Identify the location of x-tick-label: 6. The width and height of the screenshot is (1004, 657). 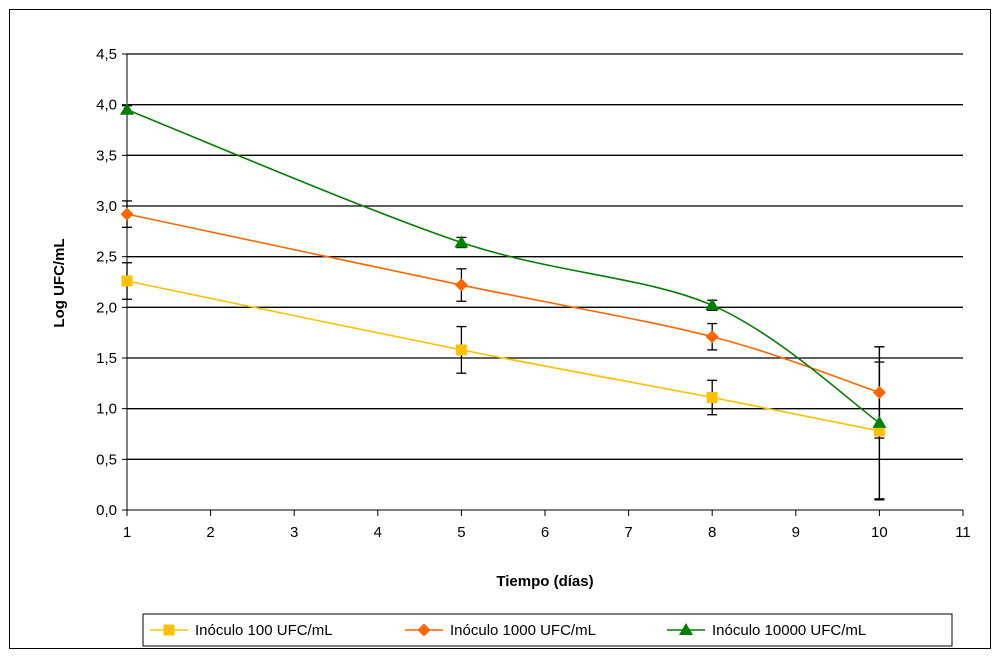
(545, 532).